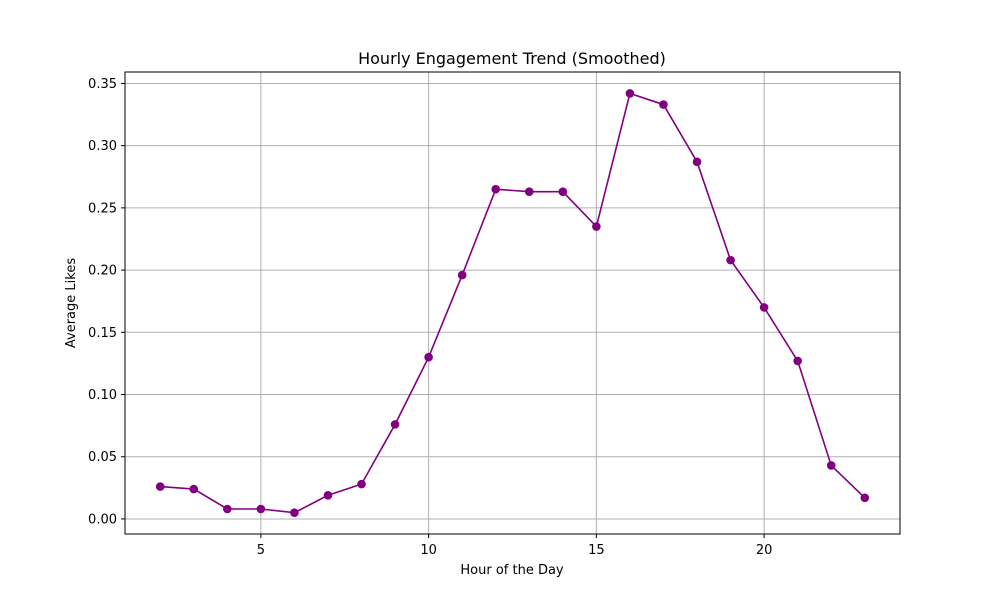  What do you see at coordinates (102, 84) in the screenshot?
I see `y-tick-label: 0.35` at bounding box center [102, 84].